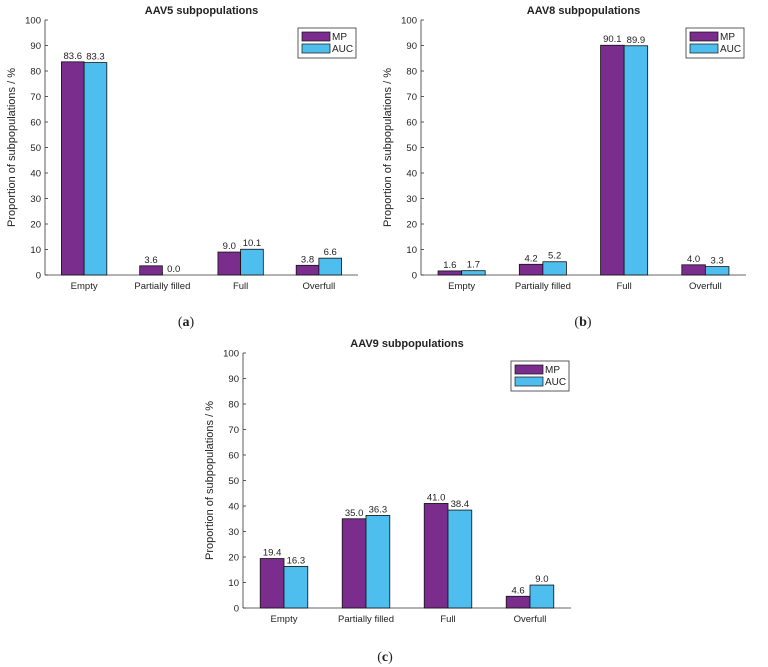  I want to click on data-label: 83.3, so click(95, 57).